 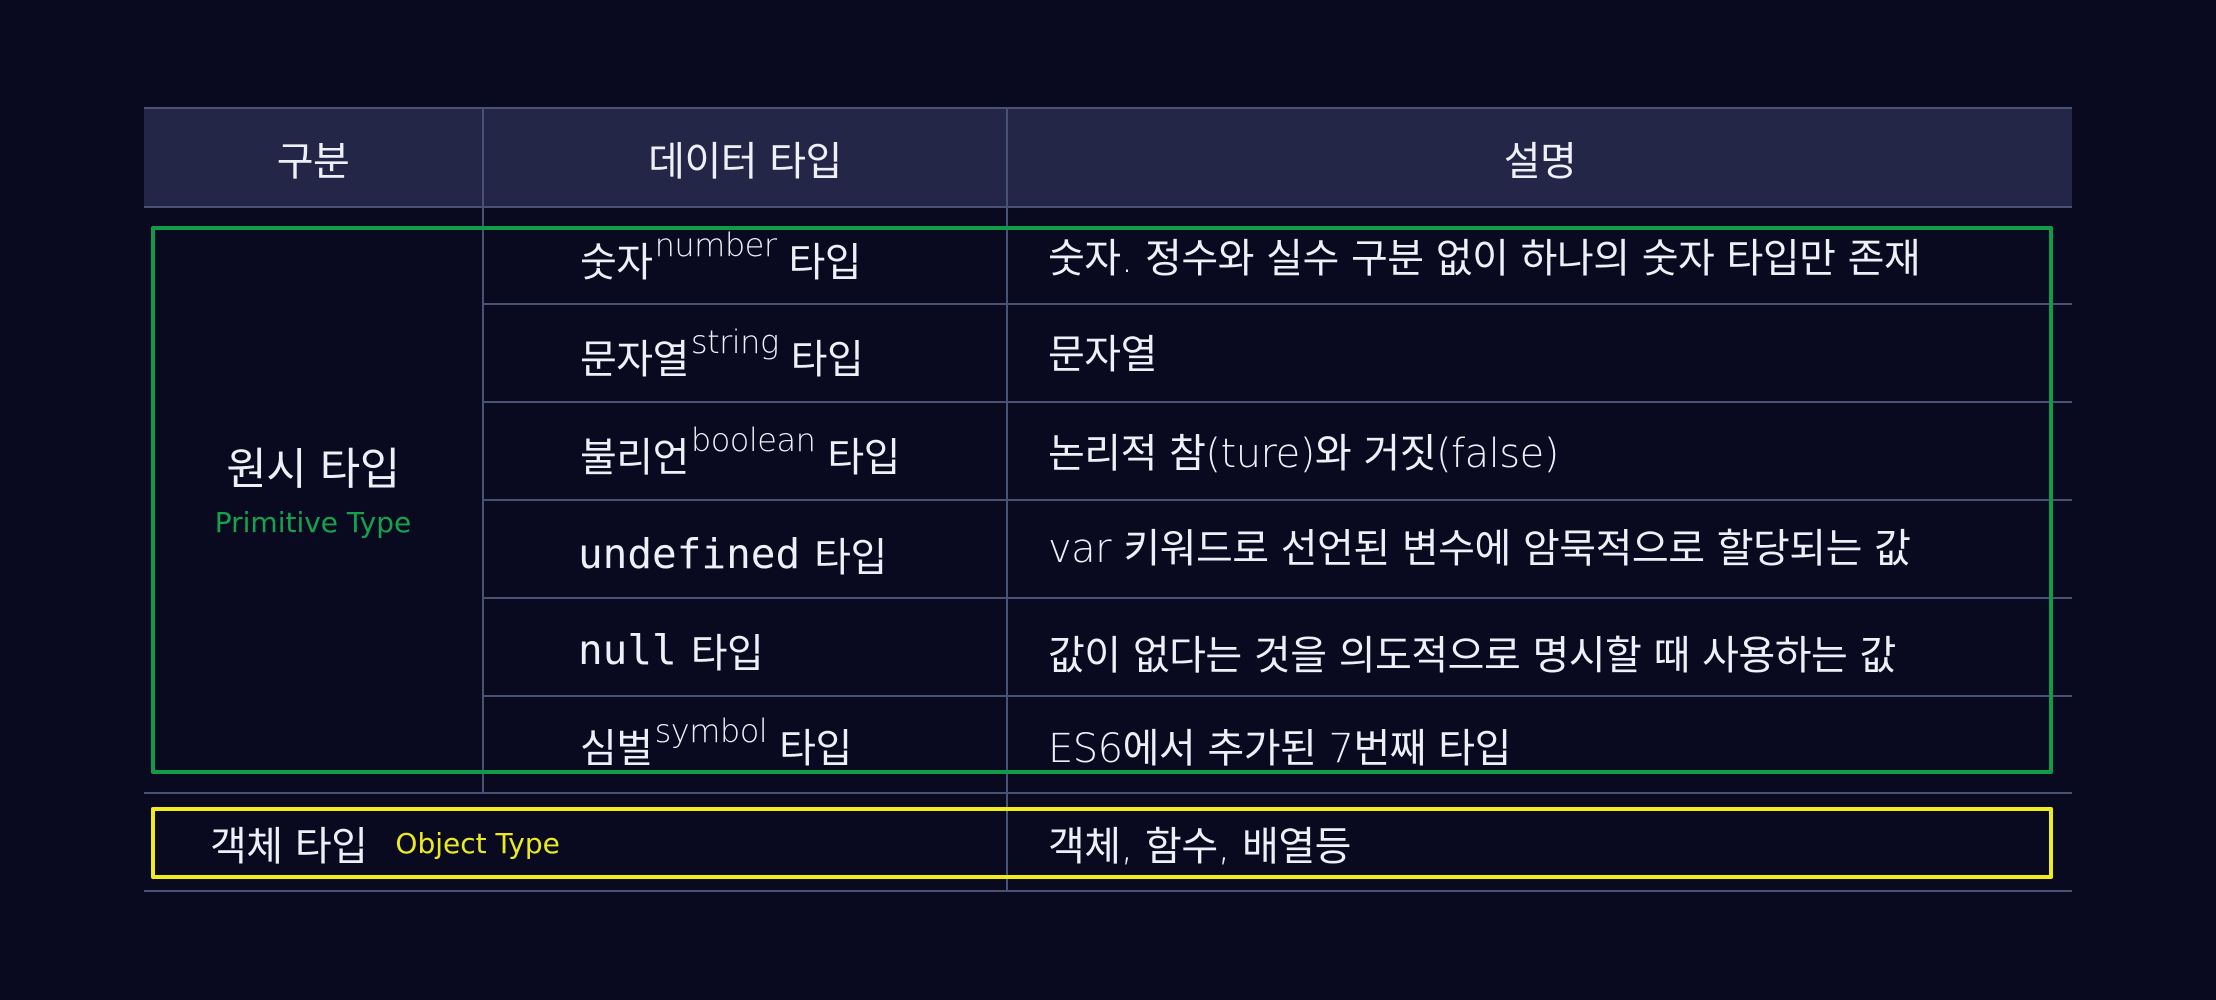 What do you see at coordinates (1484, 259) in the screenshot?
I see `description-text: 숫자. 정수와 실수 구분 없이 하나의 숫자 타입만 존재` at bounding box center [1484, 259].